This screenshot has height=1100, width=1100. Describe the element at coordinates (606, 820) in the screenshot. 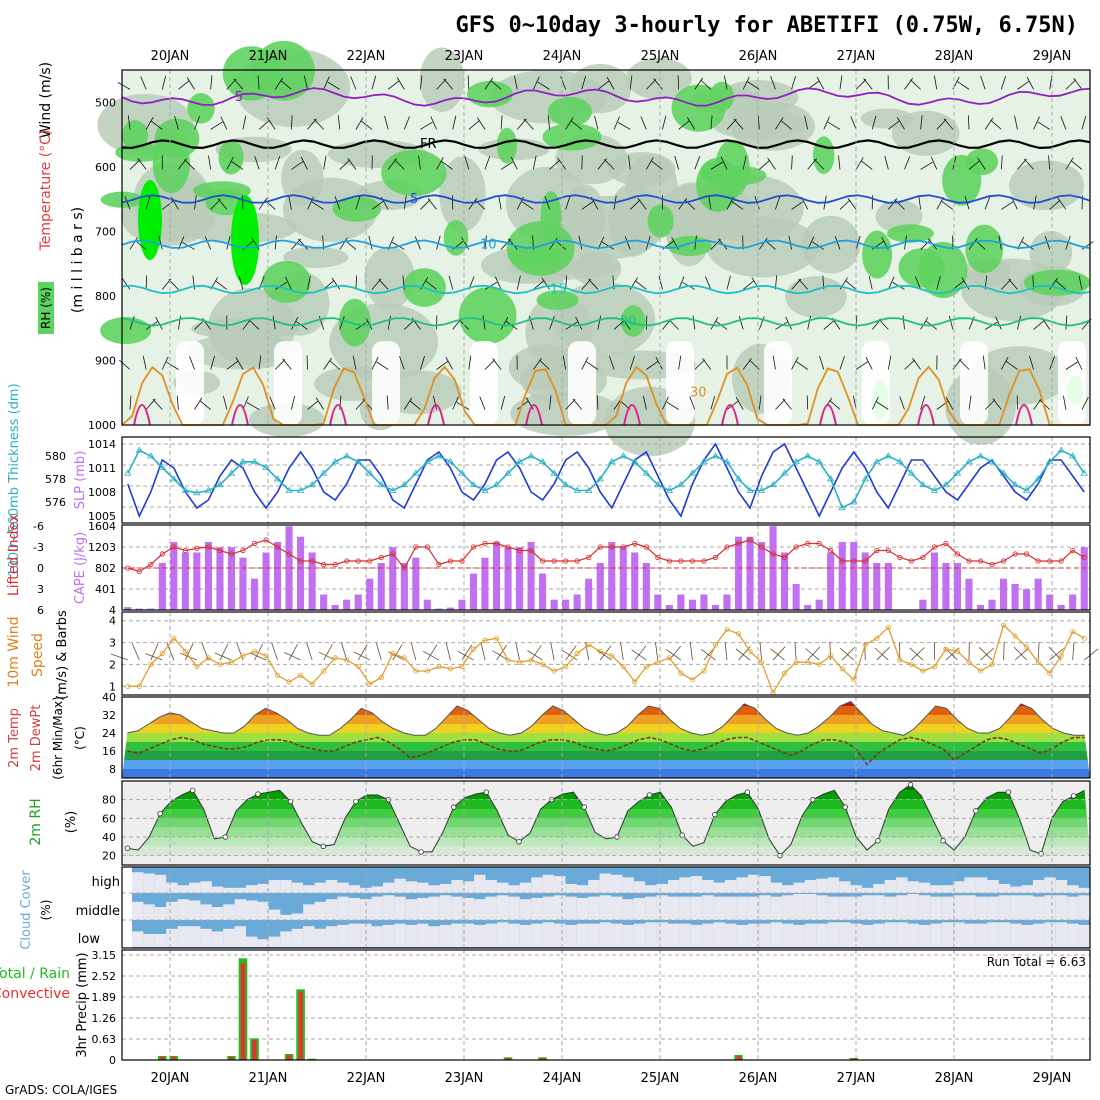

I see `rh-line` at that location.